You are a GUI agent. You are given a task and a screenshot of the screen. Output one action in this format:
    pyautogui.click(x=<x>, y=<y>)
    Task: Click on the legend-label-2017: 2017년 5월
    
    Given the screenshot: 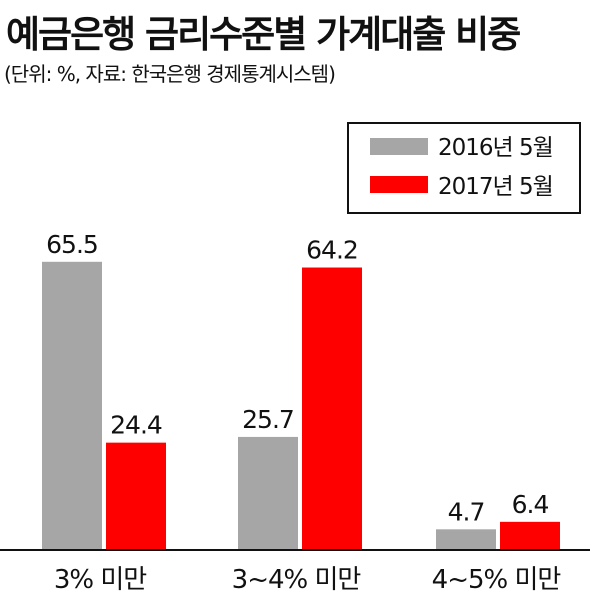 What is the action you would take?
    pyautogui.click(x=495, y=187)
    